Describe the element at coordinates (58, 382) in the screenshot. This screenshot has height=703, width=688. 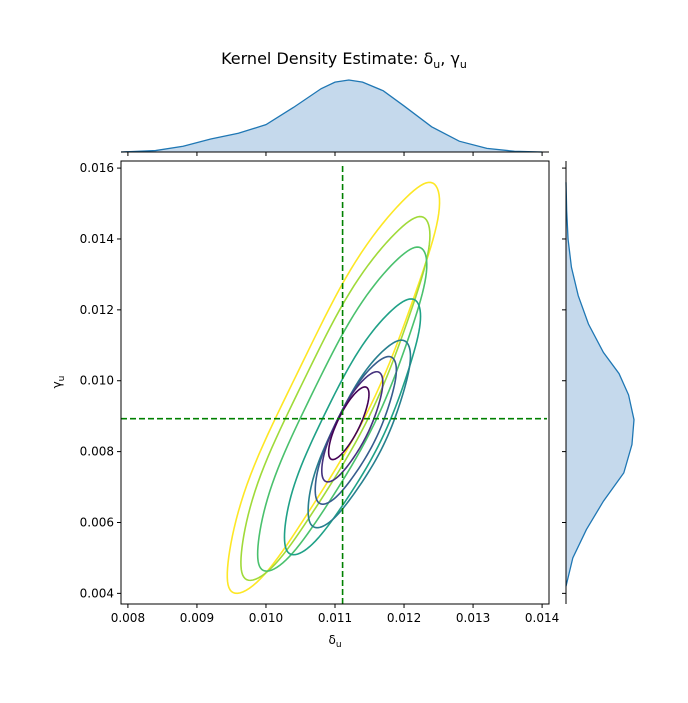
I see `y-axis-label: γu` at that location.